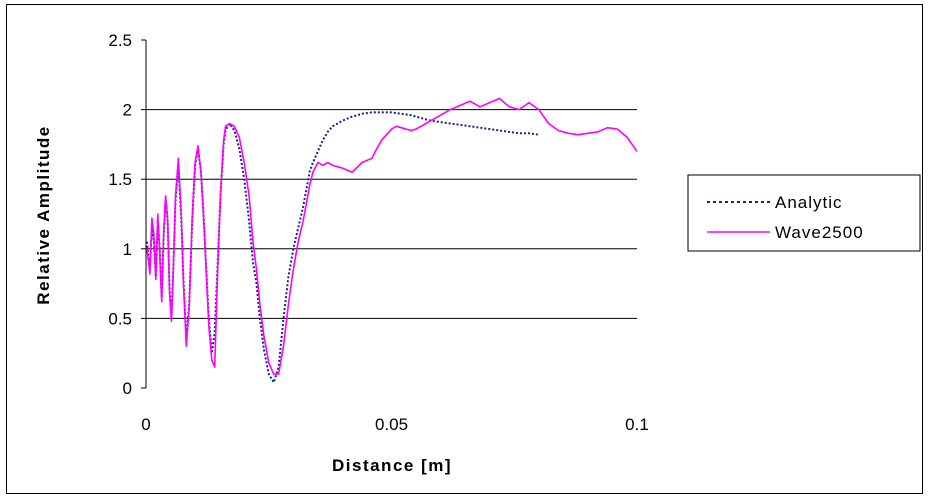 The width and height of the screenshot is (930, 502). What do you see at coordinates (43, 214) in the screenshot?
I see `y-axis-label: Relative Amplitude` at bounding box center [43, 214].